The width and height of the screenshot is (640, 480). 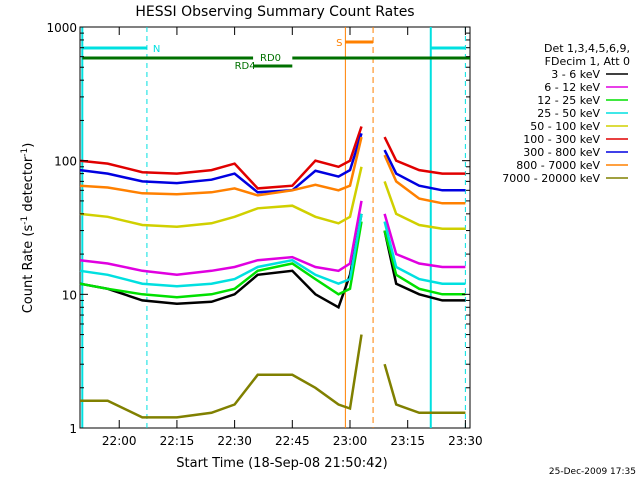 I want to click on y-axis-label: Count Rate (s-1 detector-1), so click(x=28, y=228).